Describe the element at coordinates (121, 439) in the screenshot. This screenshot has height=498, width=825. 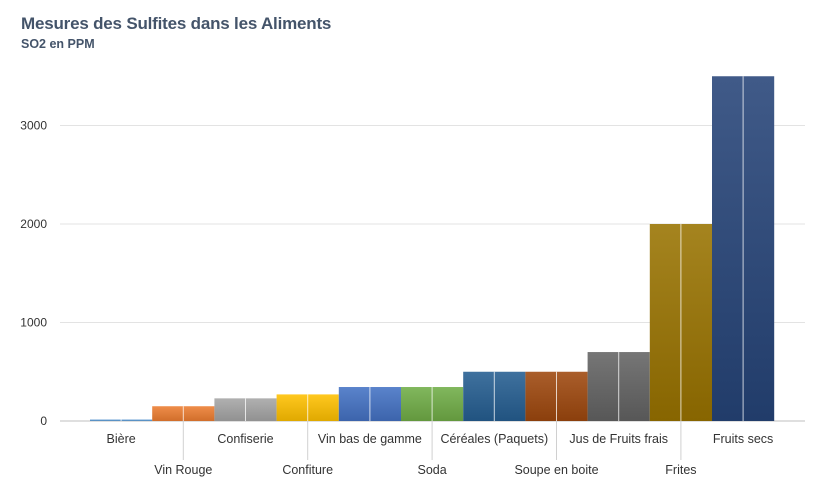
I see `category-label: Bière` at that location.